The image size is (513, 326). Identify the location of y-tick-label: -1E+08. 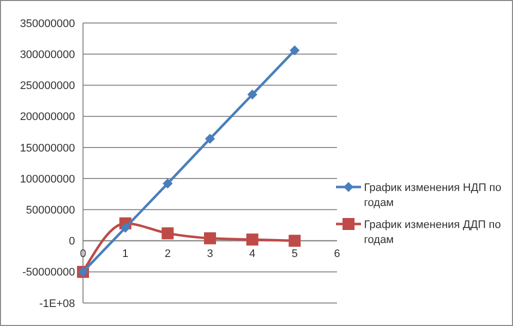
(57, 304).